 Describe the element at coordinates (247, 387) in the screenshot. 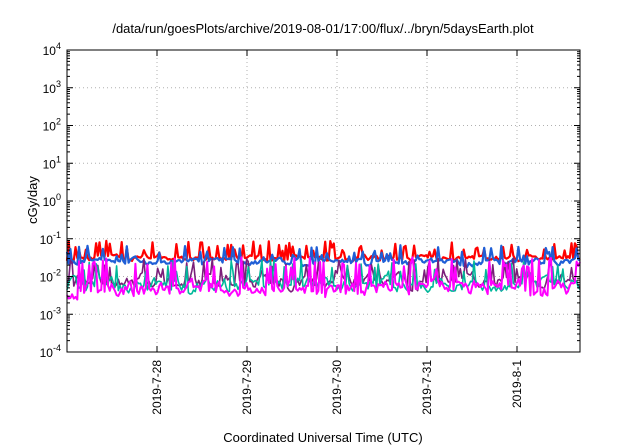

I see `x-tick-label: 2019-7-29` at that location.